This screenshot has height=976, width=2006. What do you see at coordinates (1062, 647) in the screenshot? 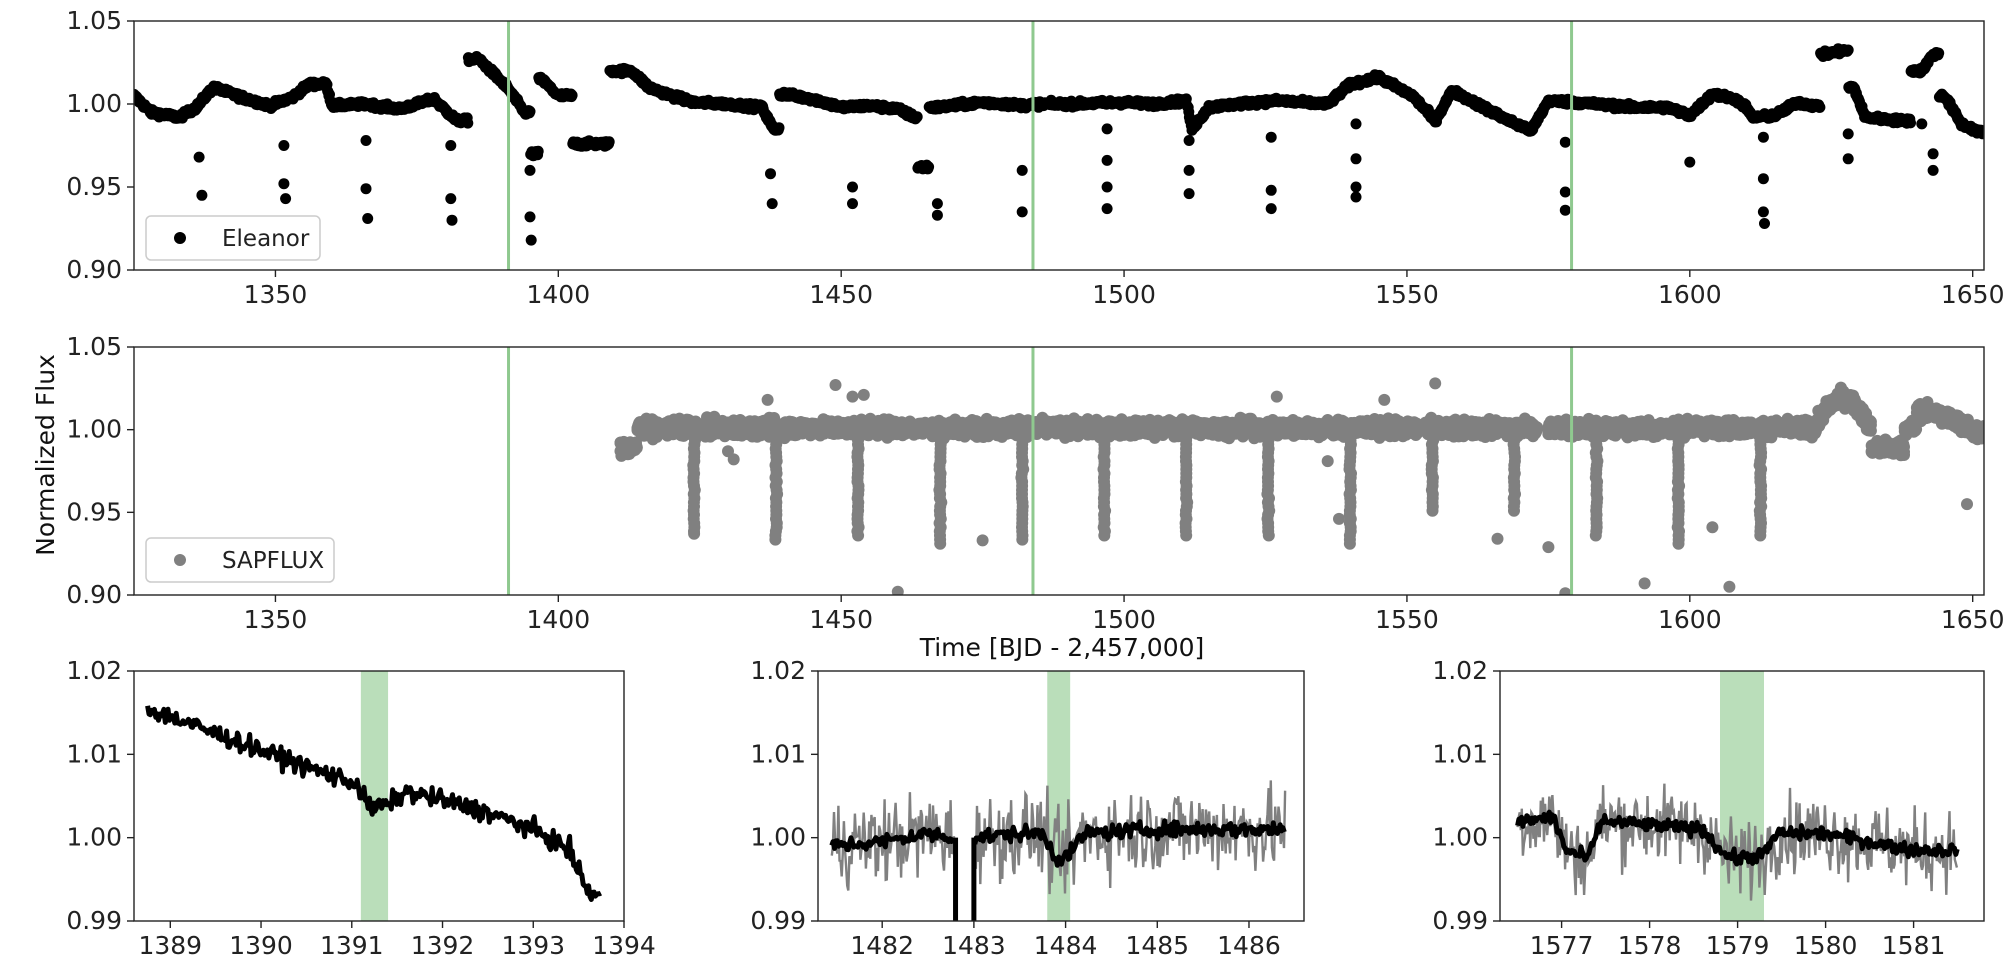
I see `x-axis-label: Time [BJD - 2,457,000]` at bounding box center [1062, 647].